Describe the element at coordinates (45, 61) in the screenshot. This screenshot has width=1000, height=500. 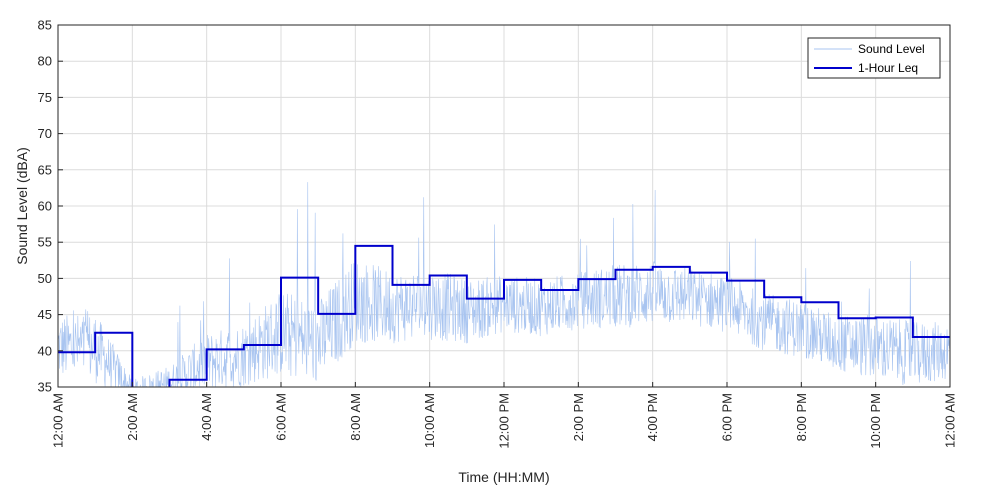
I see `y-tick-label: 80` at that location.